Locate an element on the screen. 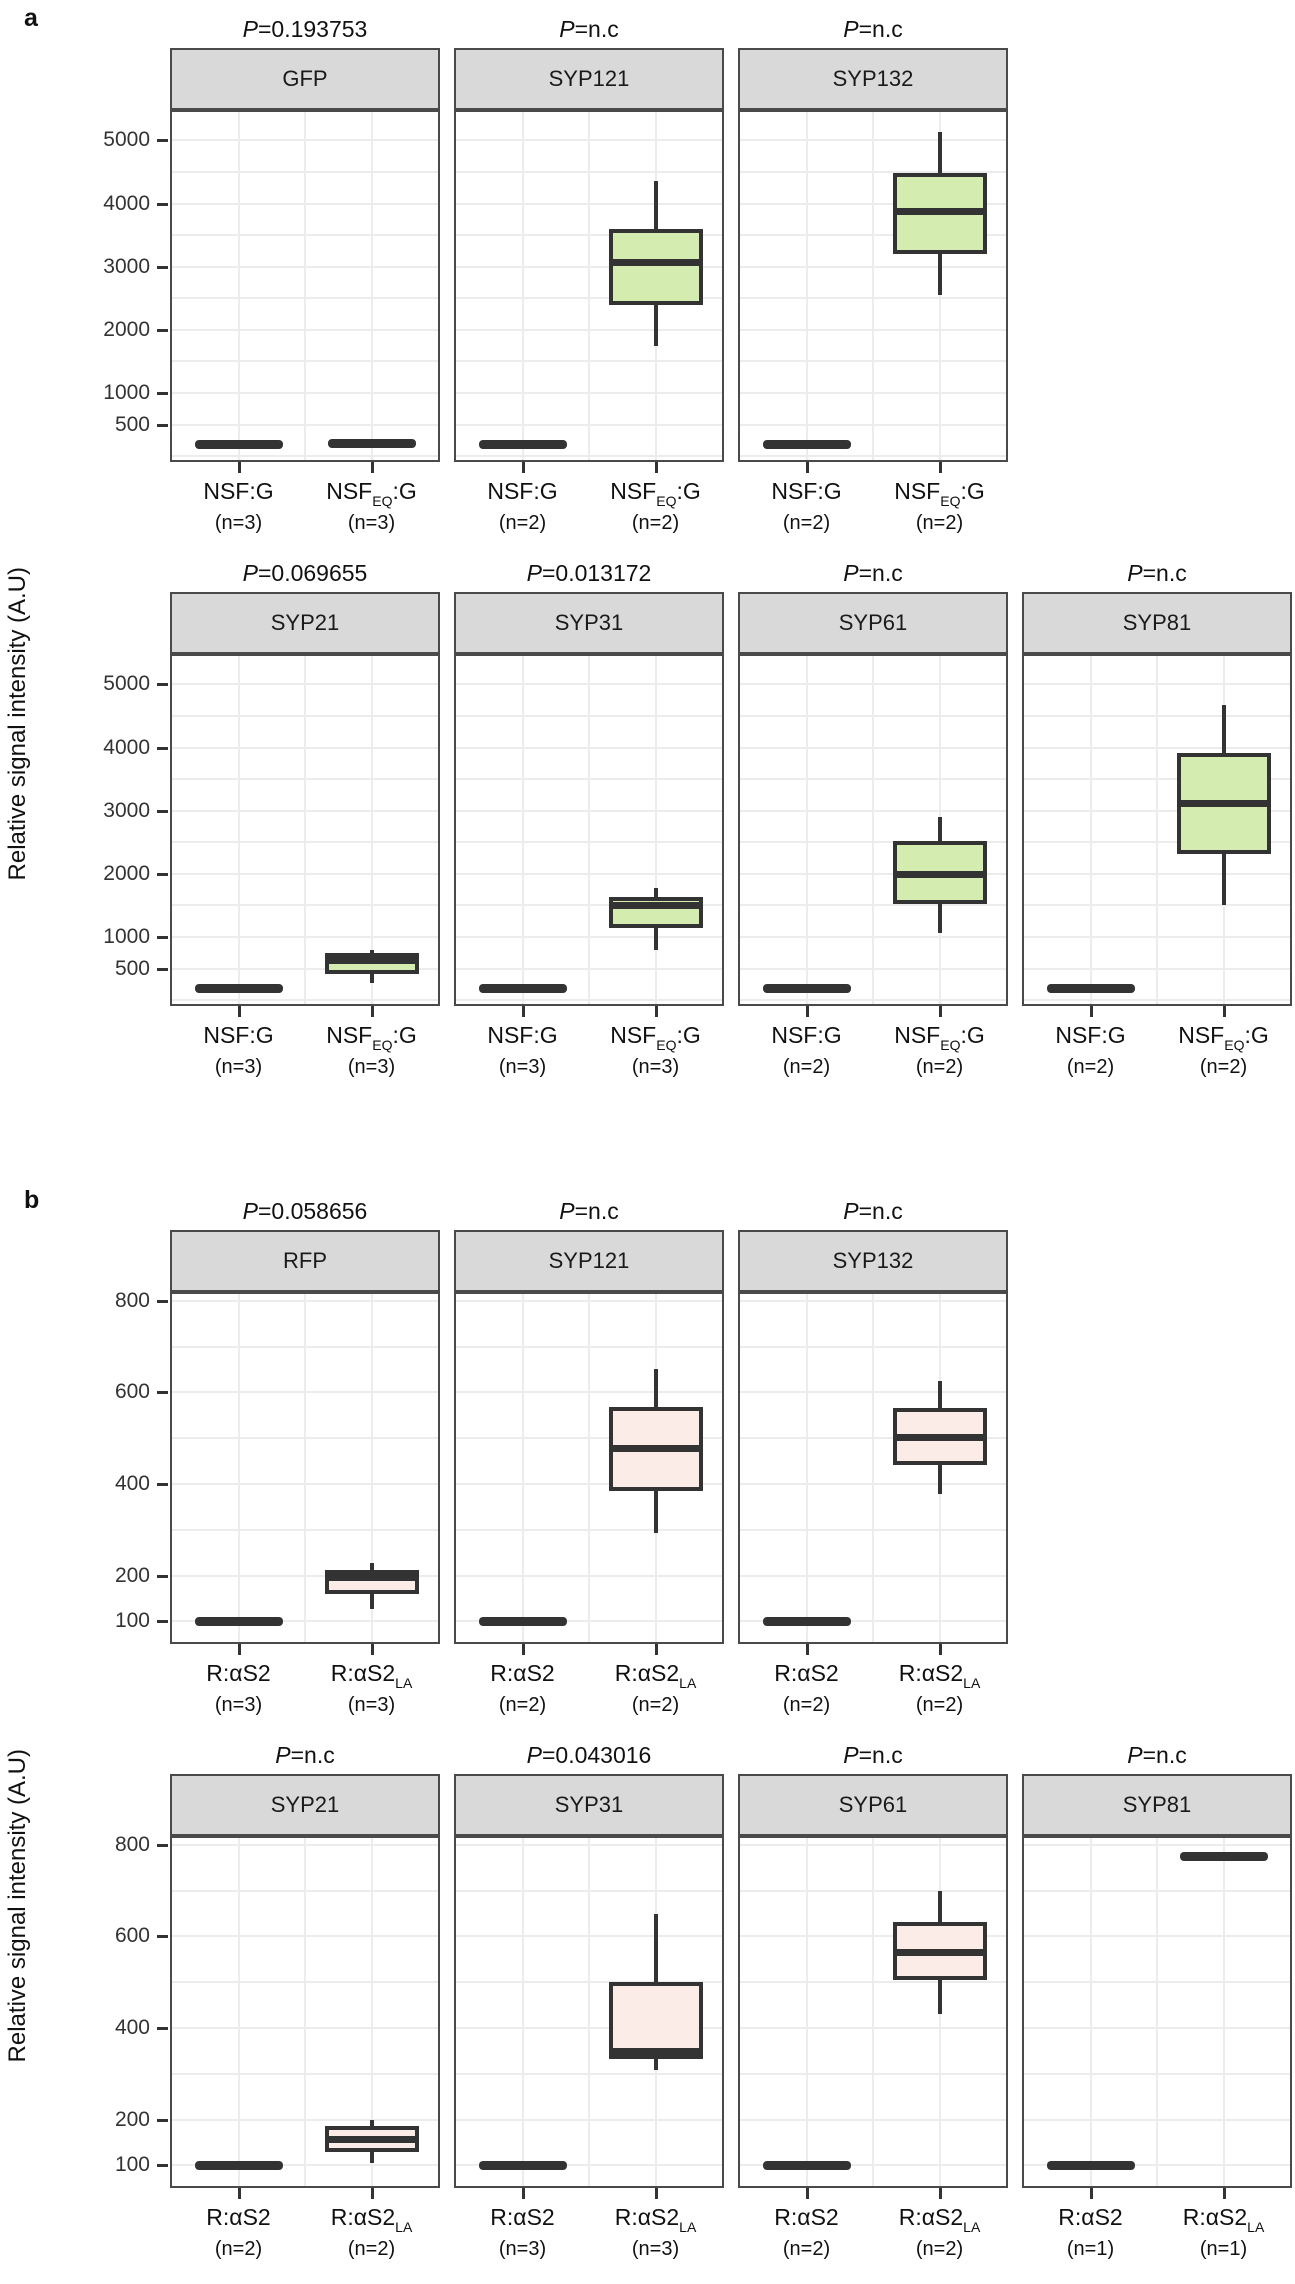 The width and height of the screenshot is (1295, 2284). strip-title: RFP is located at coordinates (305, 1260).